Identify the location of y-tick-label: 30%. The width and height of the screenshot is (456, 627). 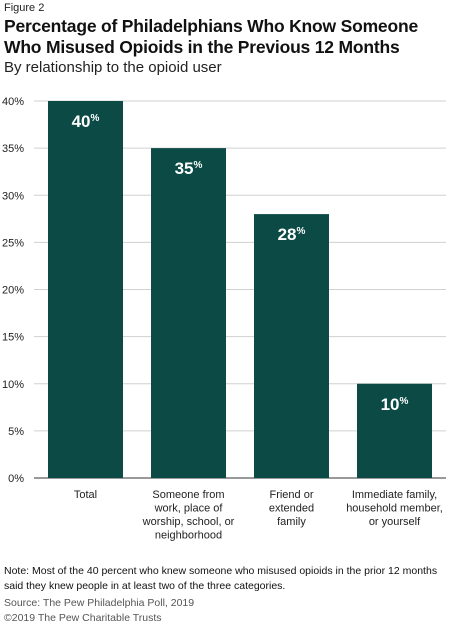
(13, 196).